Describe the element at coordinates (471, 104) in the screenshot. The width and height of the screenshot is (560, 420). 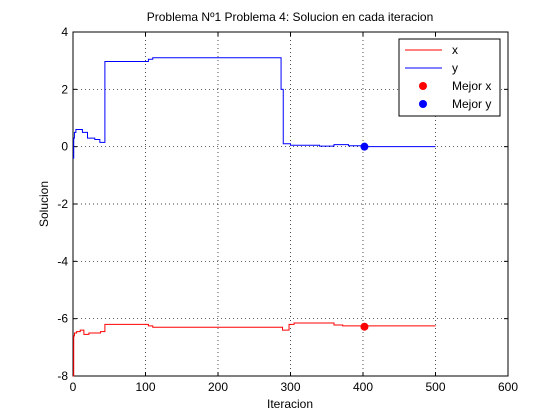
I see `legend-label: Mejor y` at that location.